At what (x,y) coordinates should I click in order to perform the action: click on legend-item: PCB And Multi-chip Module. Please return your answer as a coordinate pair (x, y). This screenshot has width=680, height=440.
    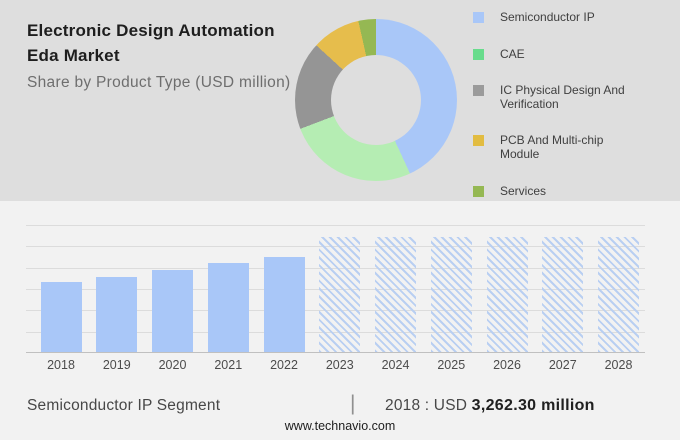
    Looking at the image, I should click on (573, 147).